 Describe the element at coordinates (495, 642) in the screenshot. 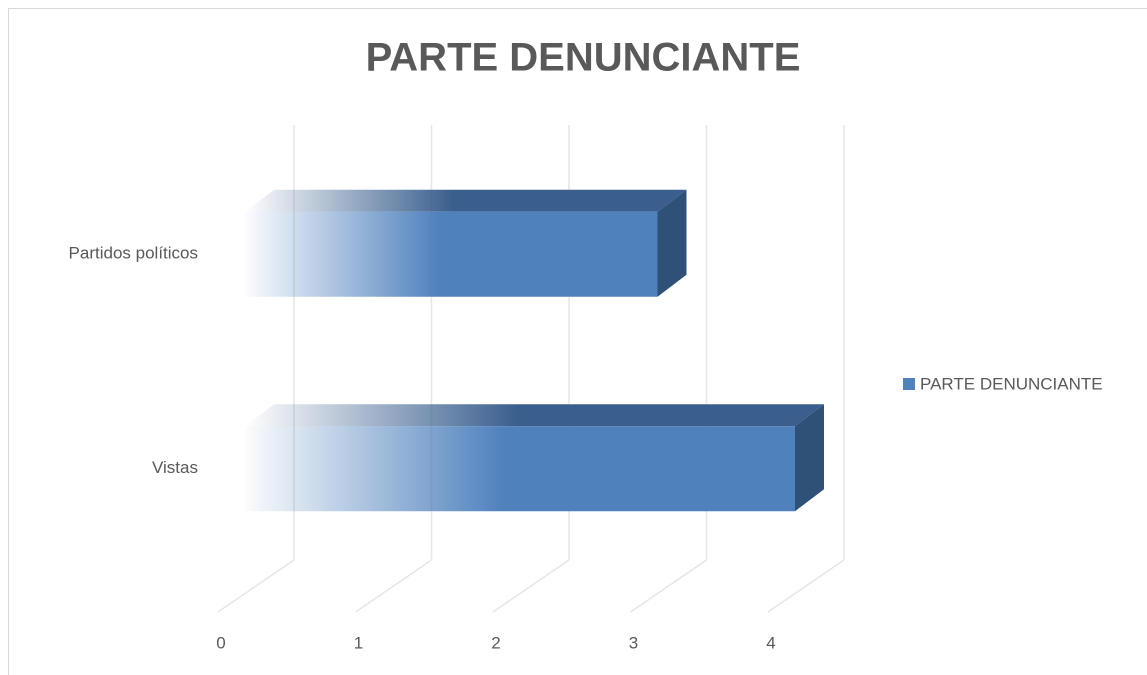

I see `x-tick-label: 2` at that location.